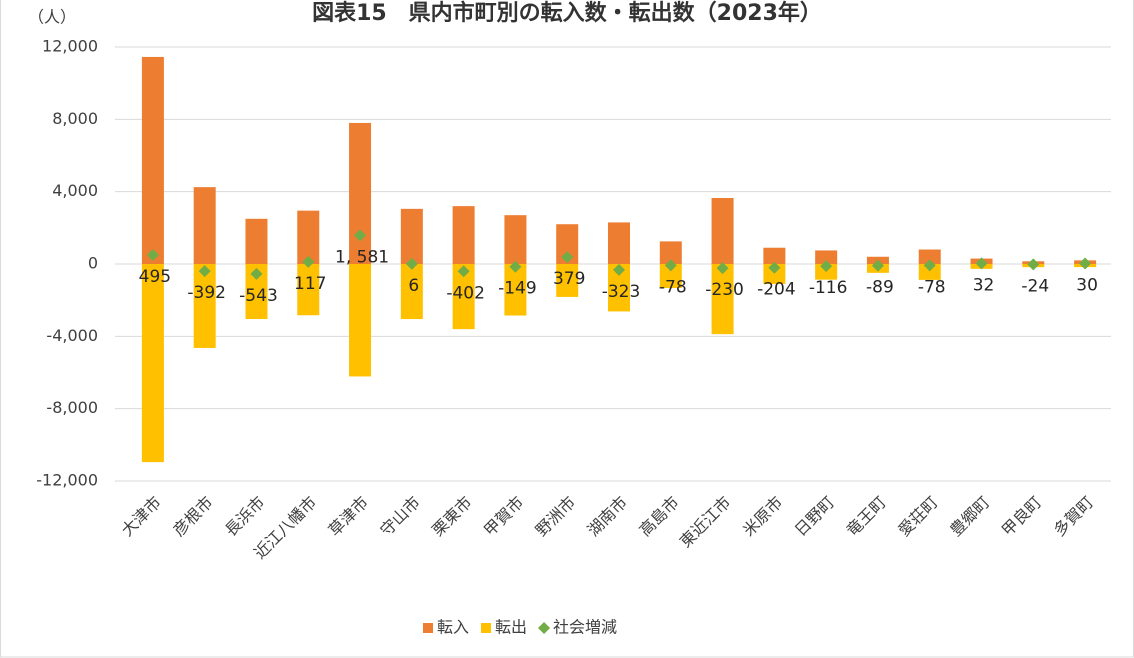 This screenshot has width=1134, height=658. I want to click on y-tick-label: 12,000, so click(70, 46).